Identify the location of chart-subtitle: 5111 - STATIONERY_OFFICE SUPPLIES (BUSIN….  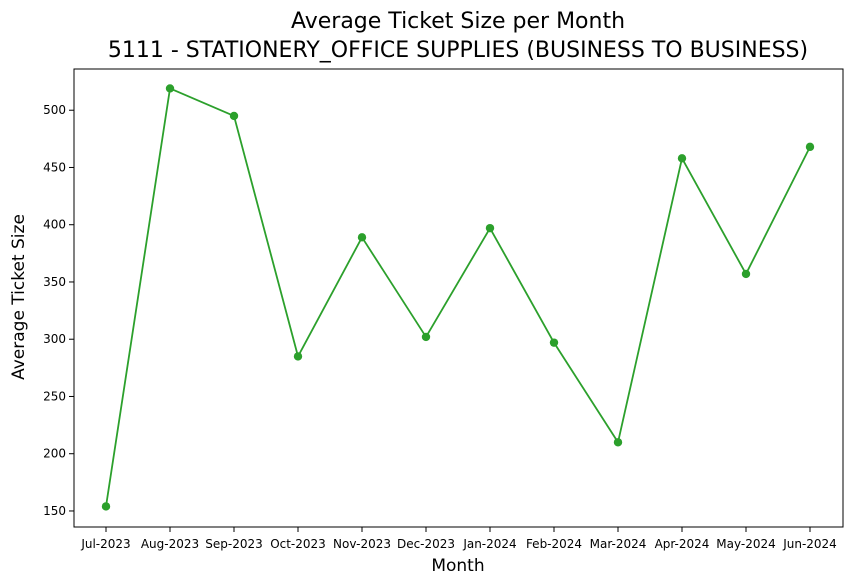
(458, 50).